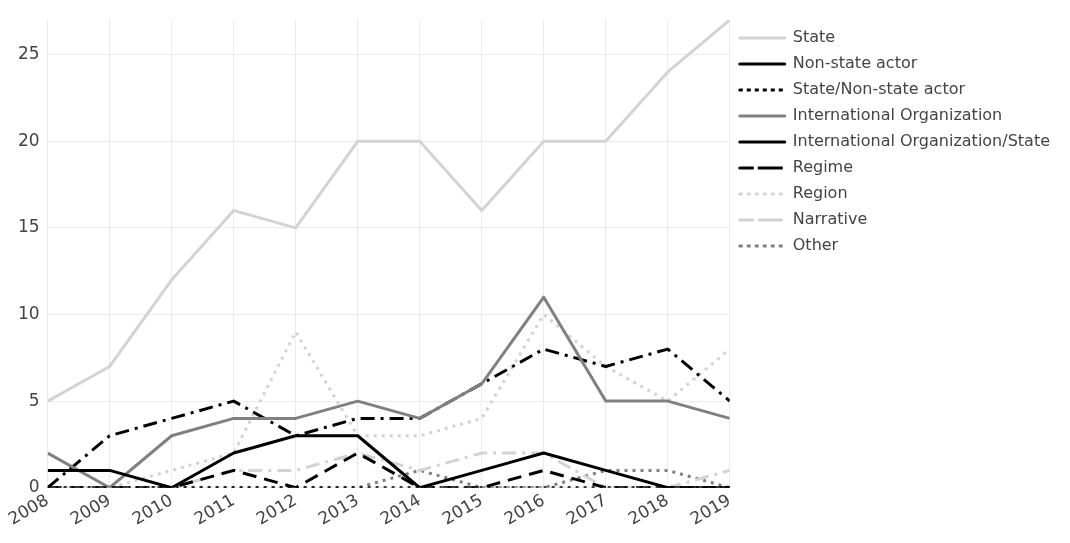 The image size is (1070, 543). What do you see at coordinates (28, 312) in the screenshot?
I see `y-tick-label: 10` at bounding box center [28, 312].